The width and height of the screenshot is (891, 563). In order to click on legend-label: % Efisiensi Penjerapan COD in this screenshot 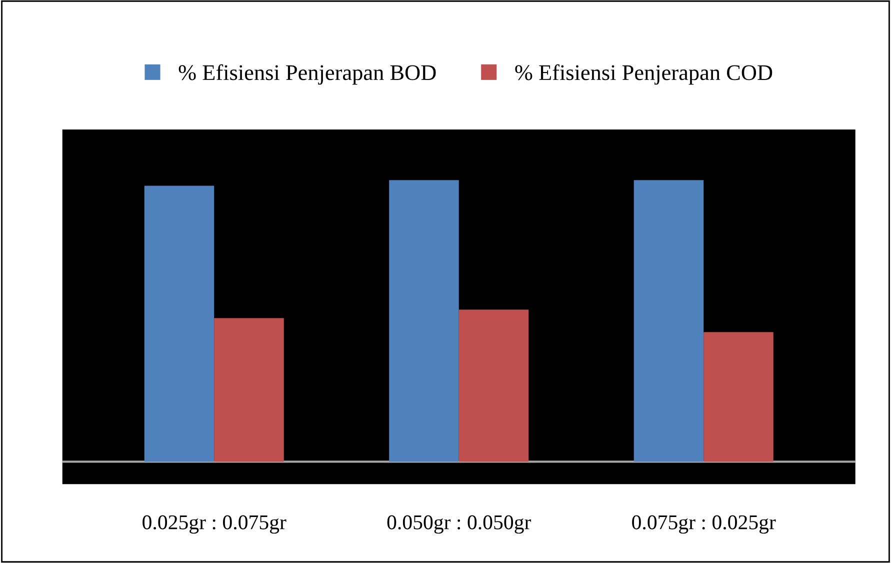, I will do `click(643, 74)`.